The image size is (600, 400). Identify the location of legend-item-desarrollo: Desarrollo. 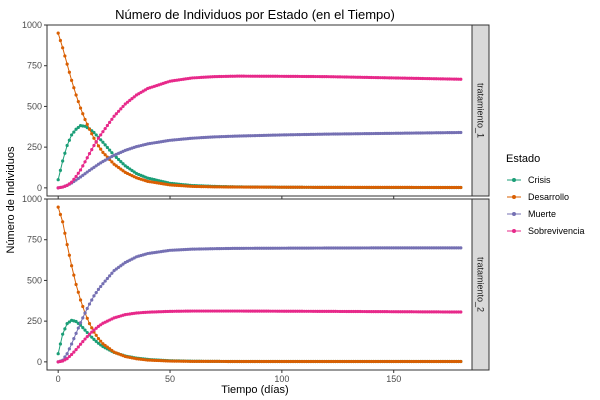
(538, 197).